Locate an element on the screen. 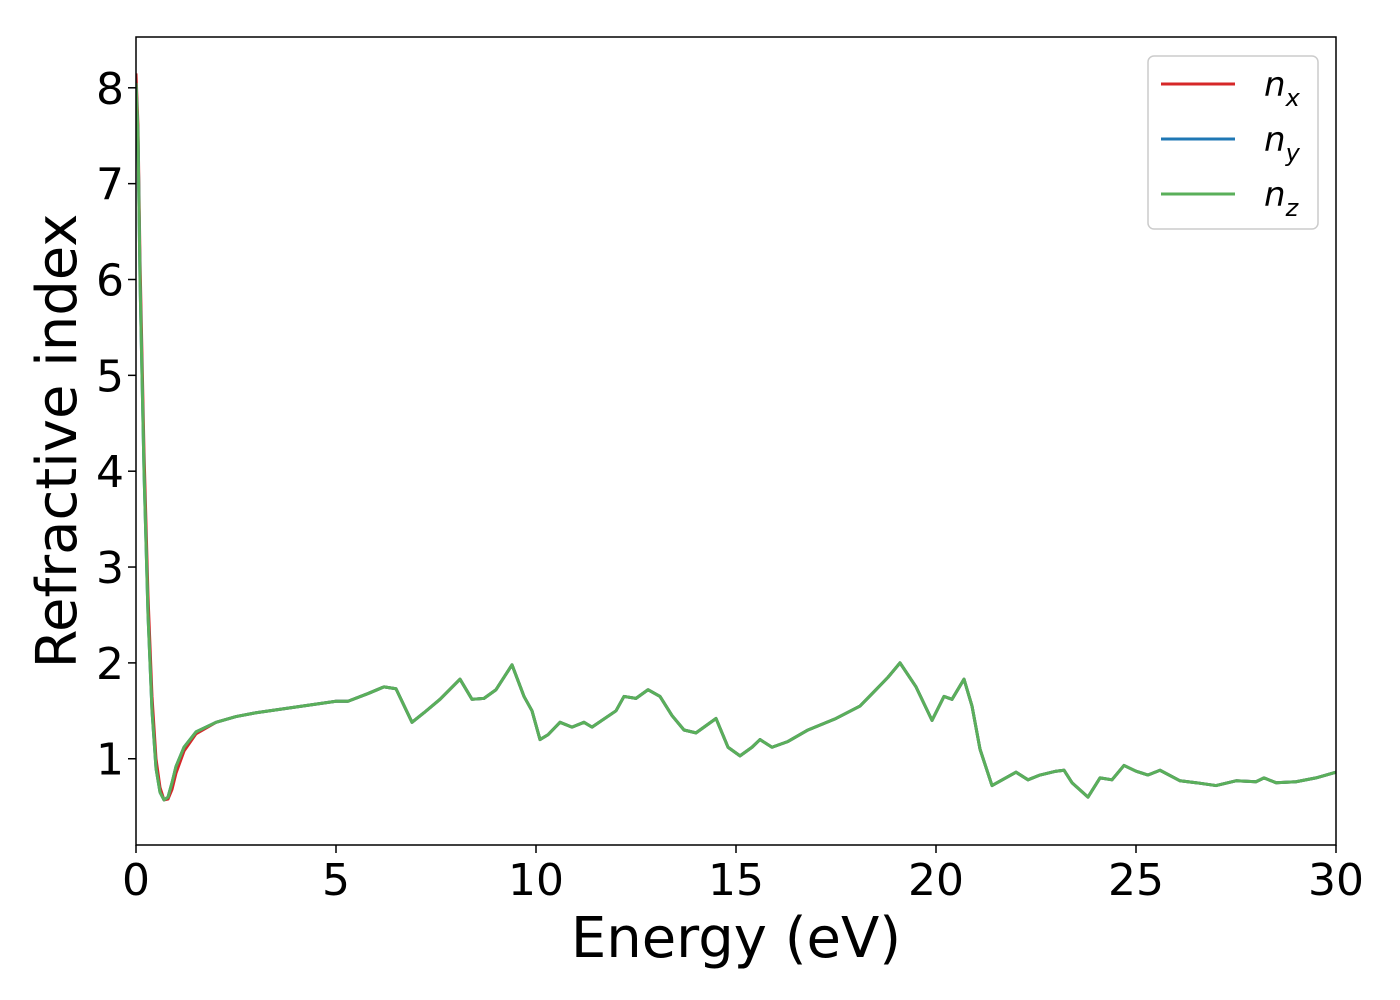 The image size is (1400, 1000). y-tick-label: 6 is located at coordinates (110, 280).